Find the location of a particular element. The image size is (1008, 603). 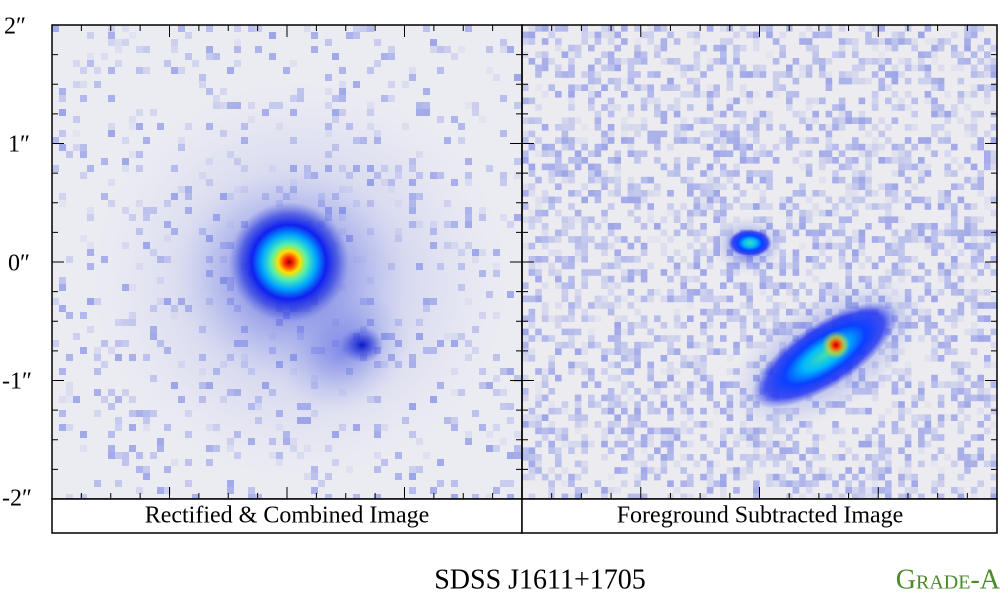

grade: Grade-A is located at coordinates (948, 579).